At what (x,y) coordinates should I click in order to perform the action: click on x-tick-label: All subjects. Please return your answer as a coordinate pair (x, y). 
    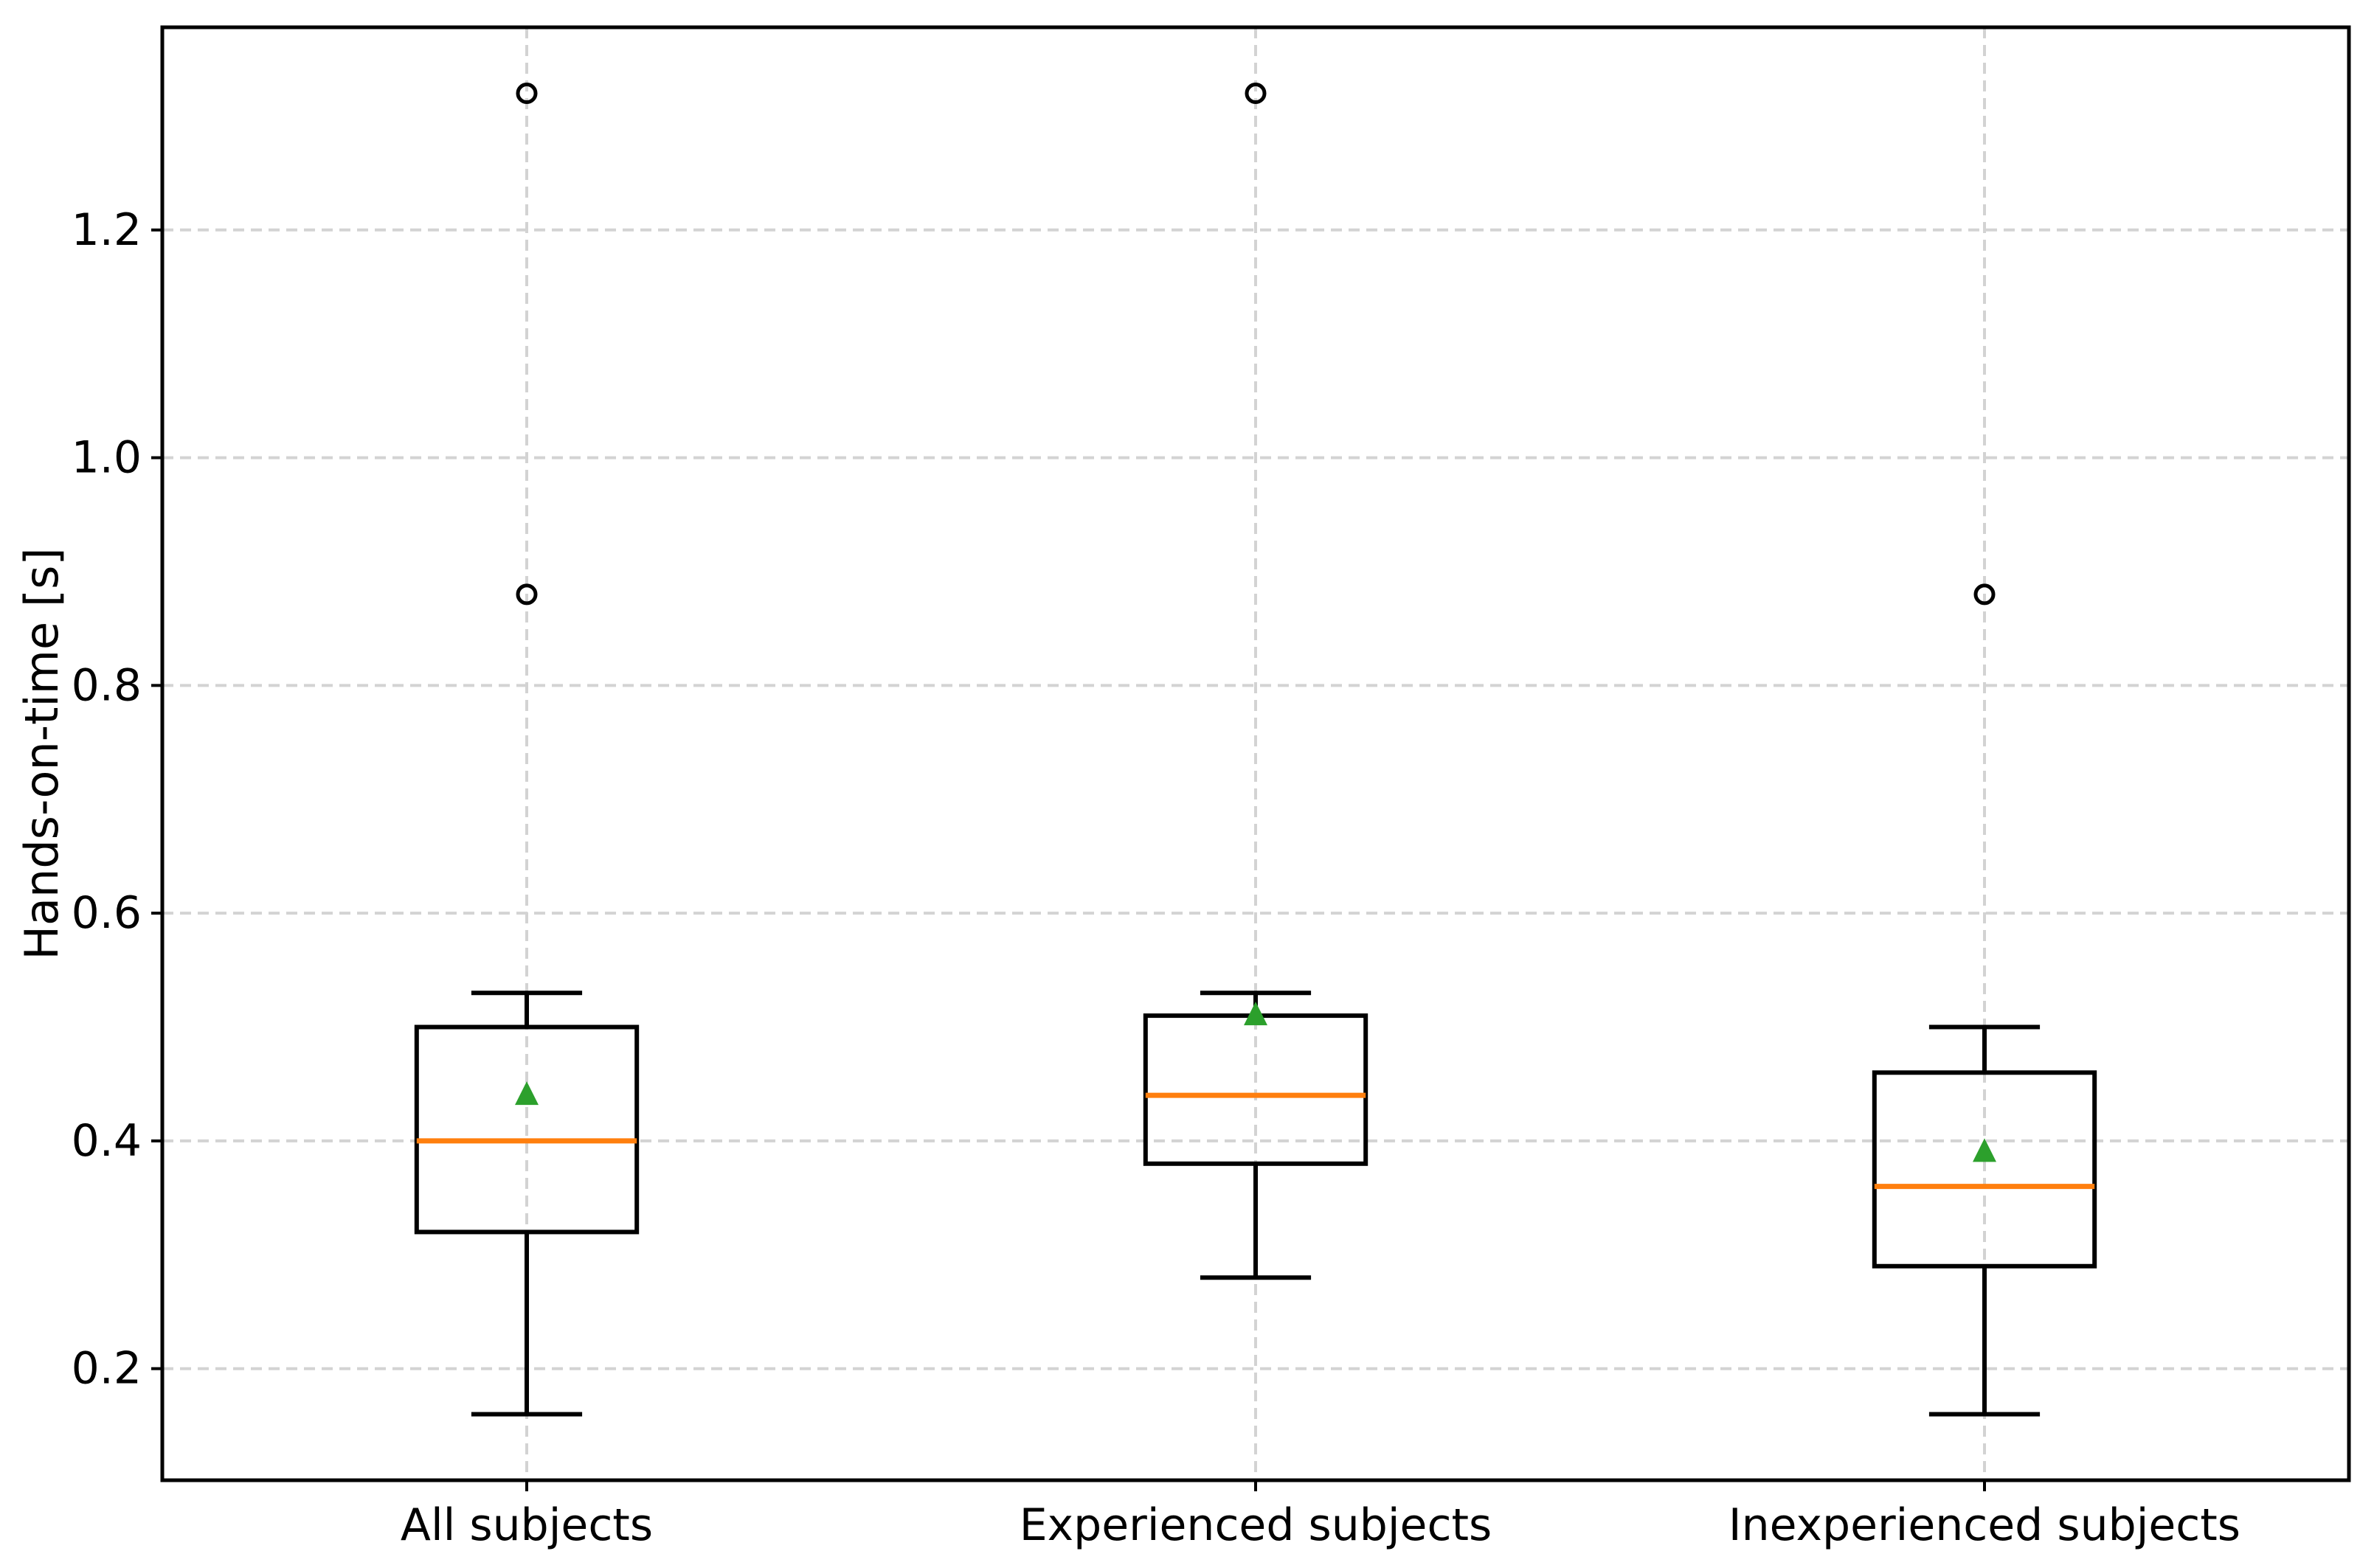
    Looking at the image, I should click on (527, 1525).